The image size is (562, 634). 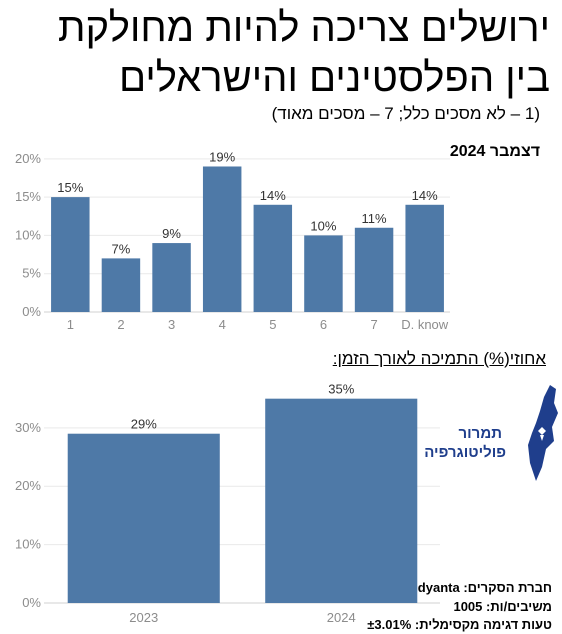 I want to click on trend-heading: אחוזי(%) התמיכה לאורך הזמן:, so click(x=439, y=358).